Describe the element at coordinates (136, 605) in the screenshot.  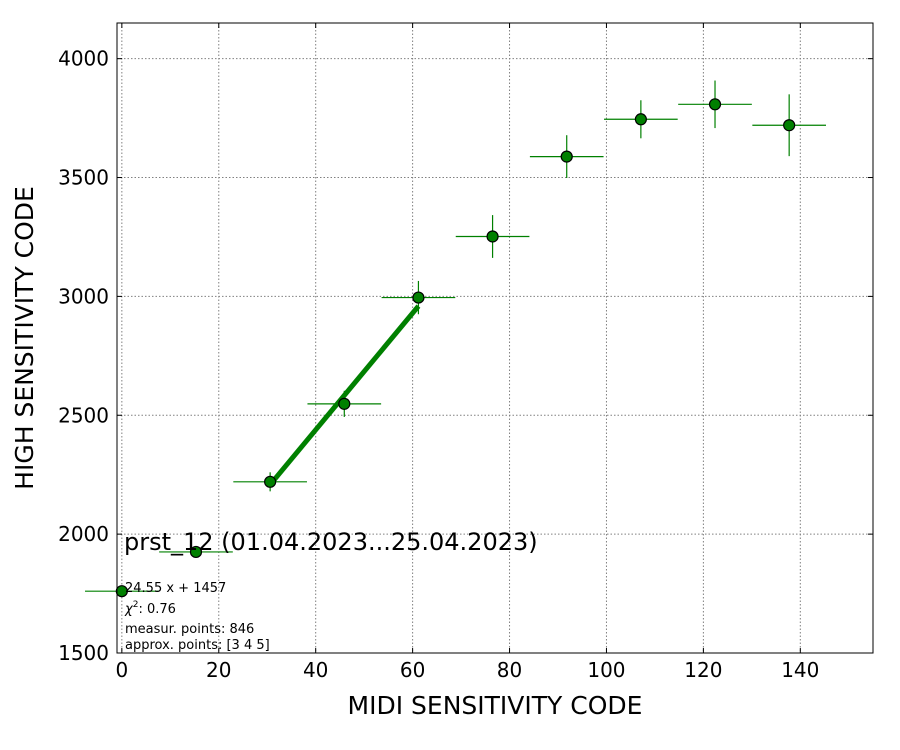
I see `chi-superscript: 2` at that location.